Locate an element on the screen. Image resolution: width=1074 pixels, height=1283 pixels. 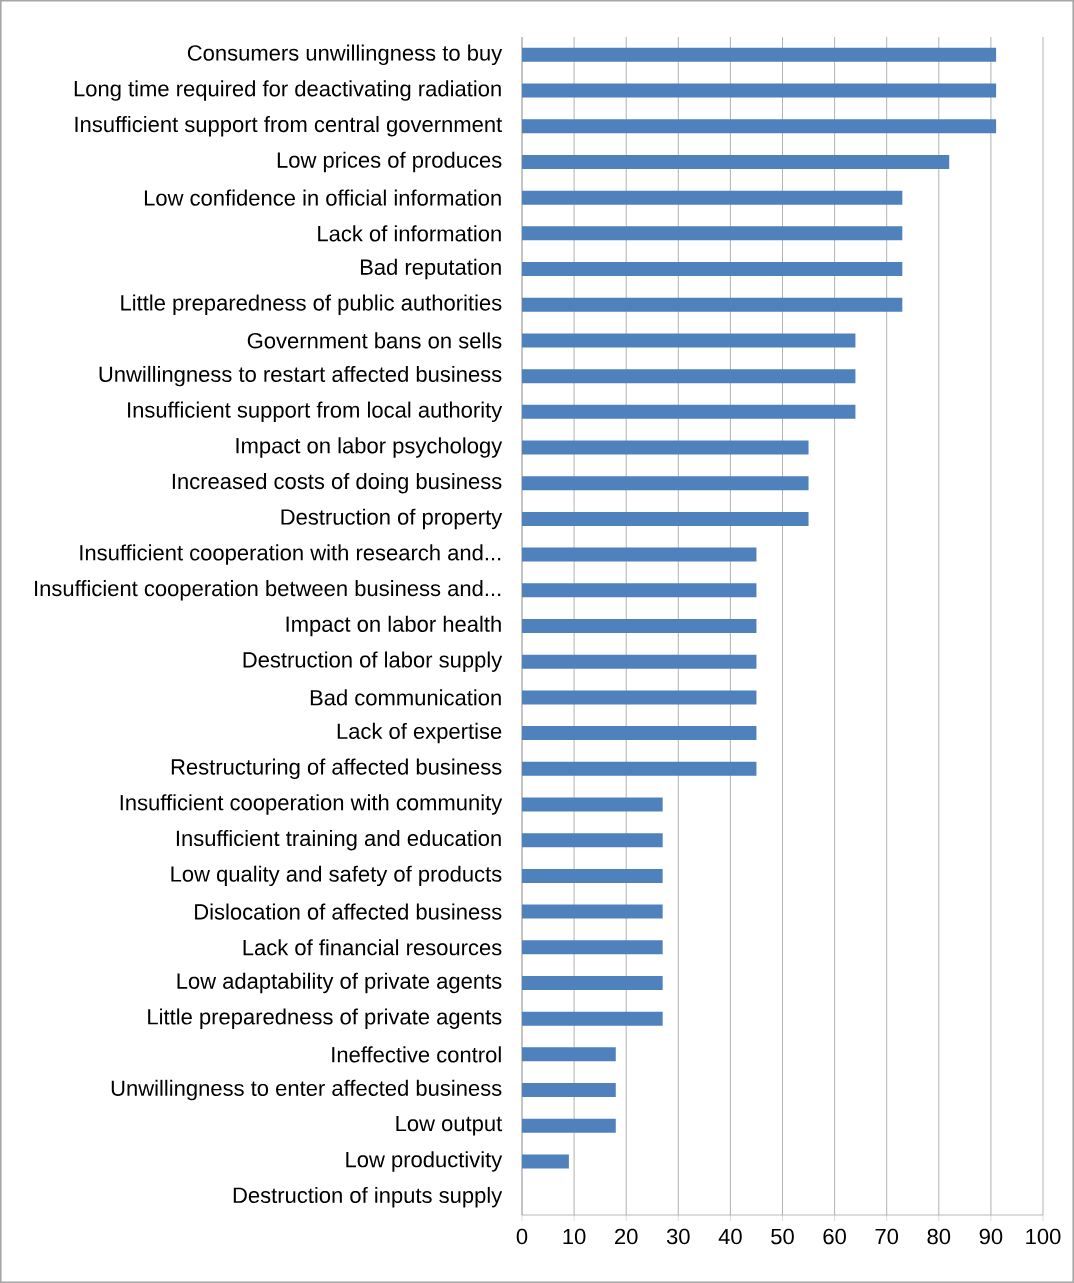
y-tick-label: Bad communication is located at coordinates (405, 697).